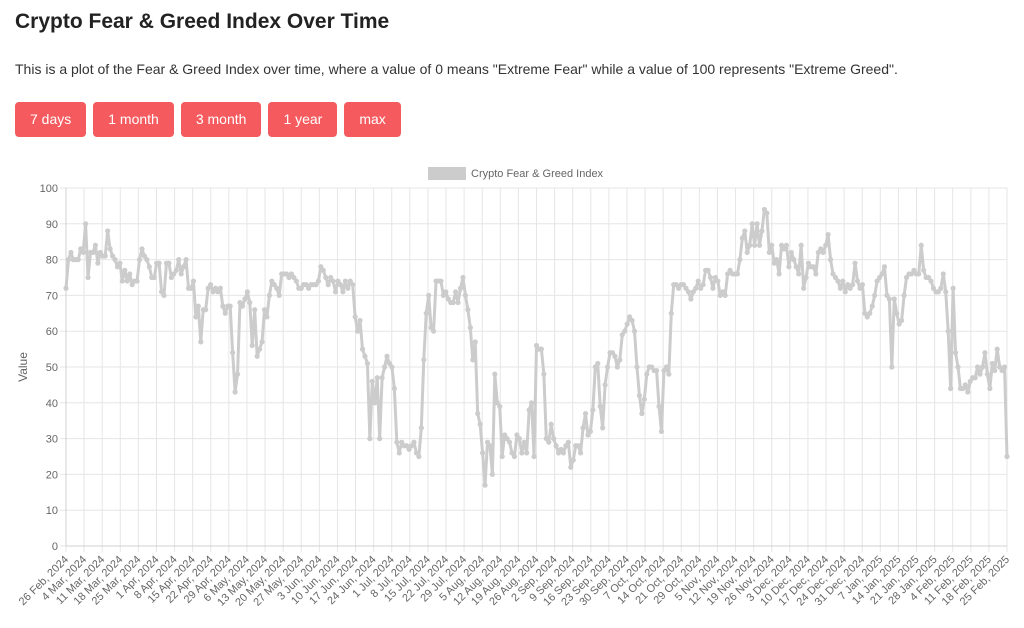 This screenshot has width=1024, height=628. I want to click on range-button-1-year: 1 year, so click(303, 119).